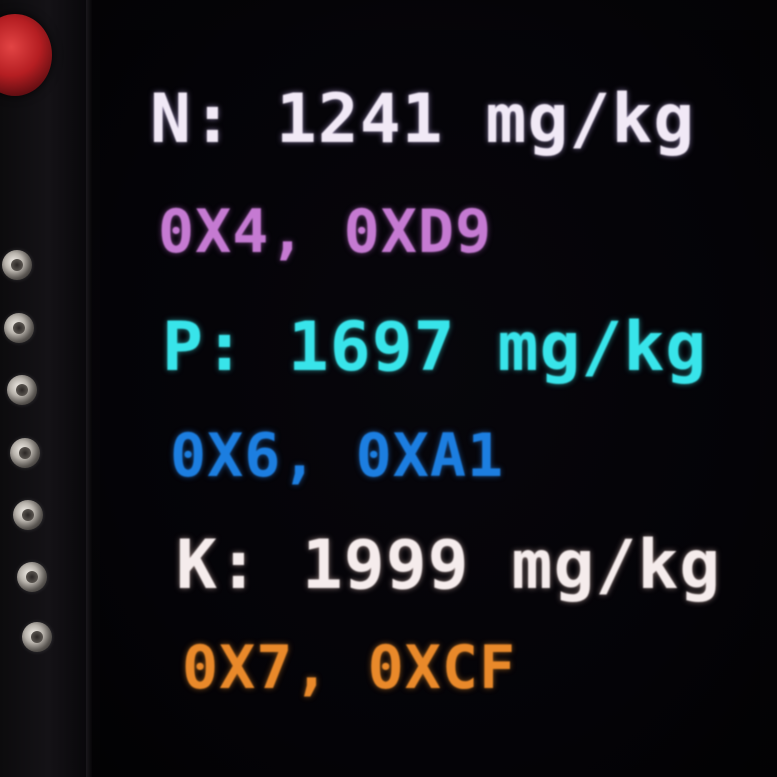  What do you see at coordinates (423, 119) in the screenshot?
I see `nitrogen-value: N: 1241 mg/kg` at bounding box center [423, 119].